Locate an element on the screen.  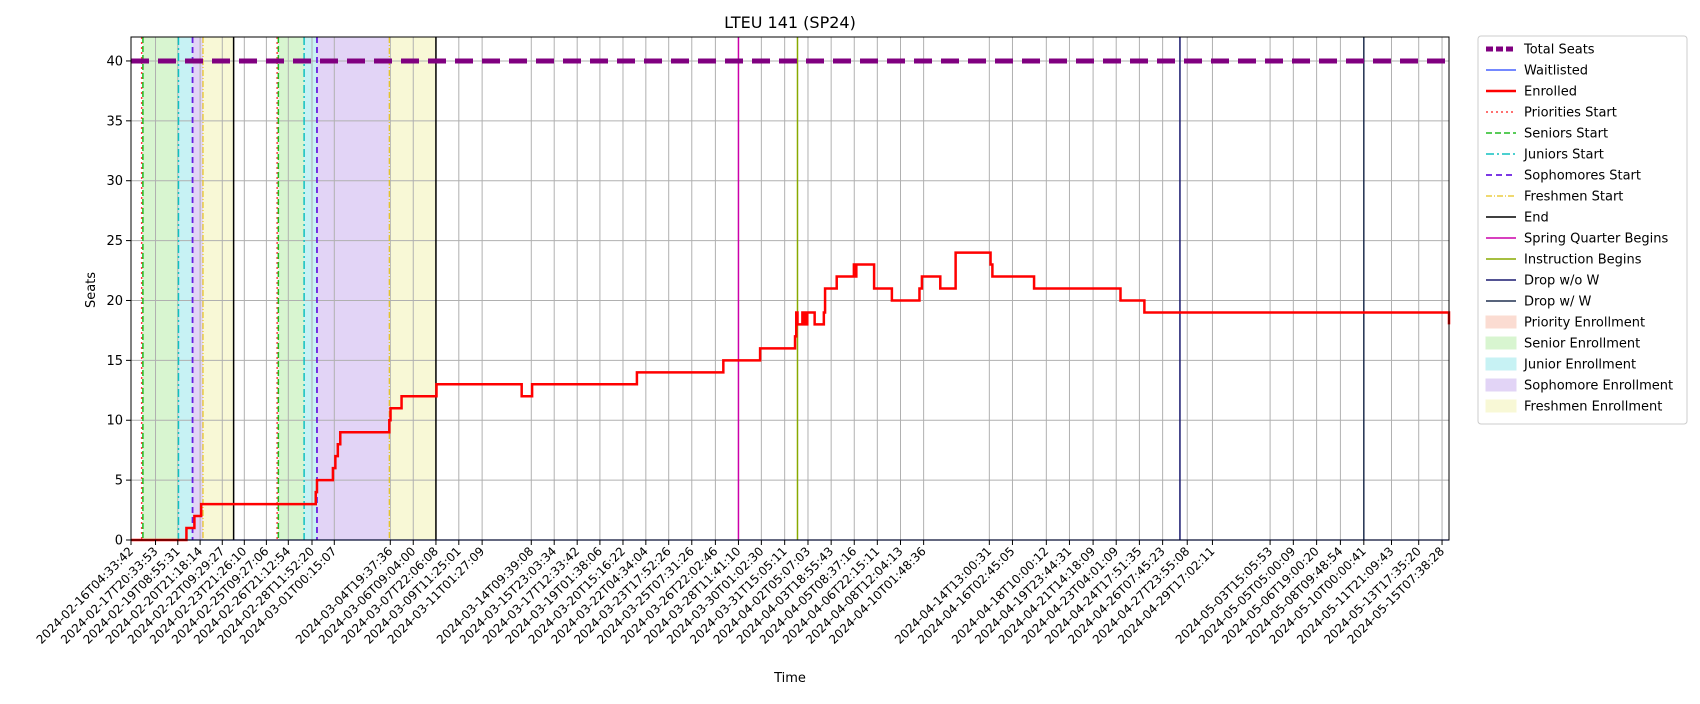
legend-label-priority-enrollment: Priority Enrollment is located at coordinates (1584, 323).